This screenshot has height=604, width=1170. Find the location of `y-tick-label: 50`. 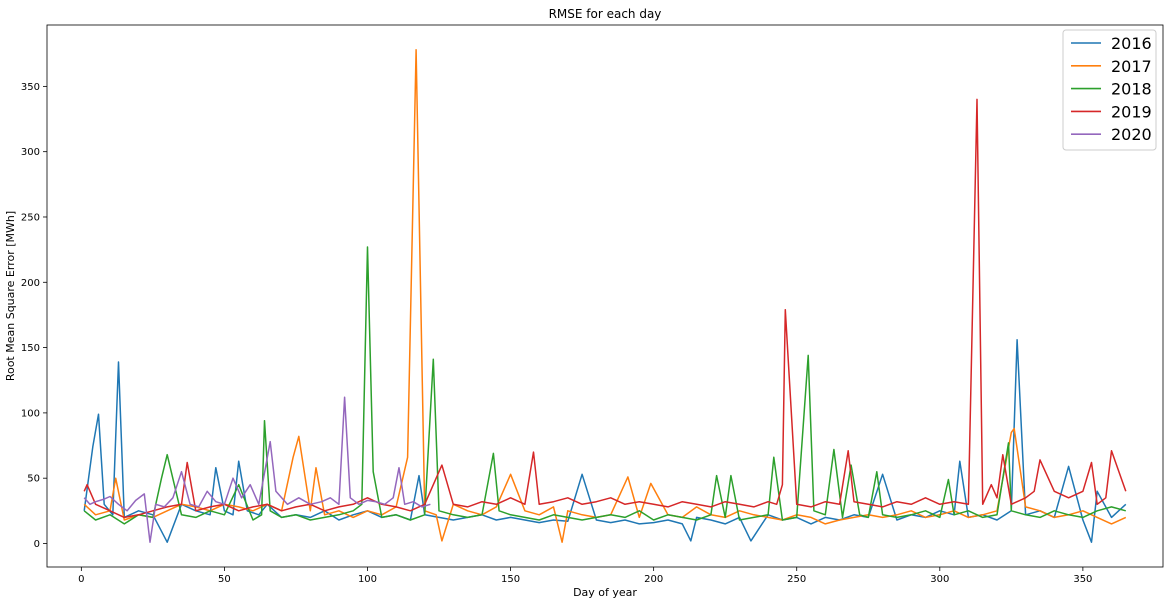

y-tick-label: 50 is located at coordinates (33, 479).